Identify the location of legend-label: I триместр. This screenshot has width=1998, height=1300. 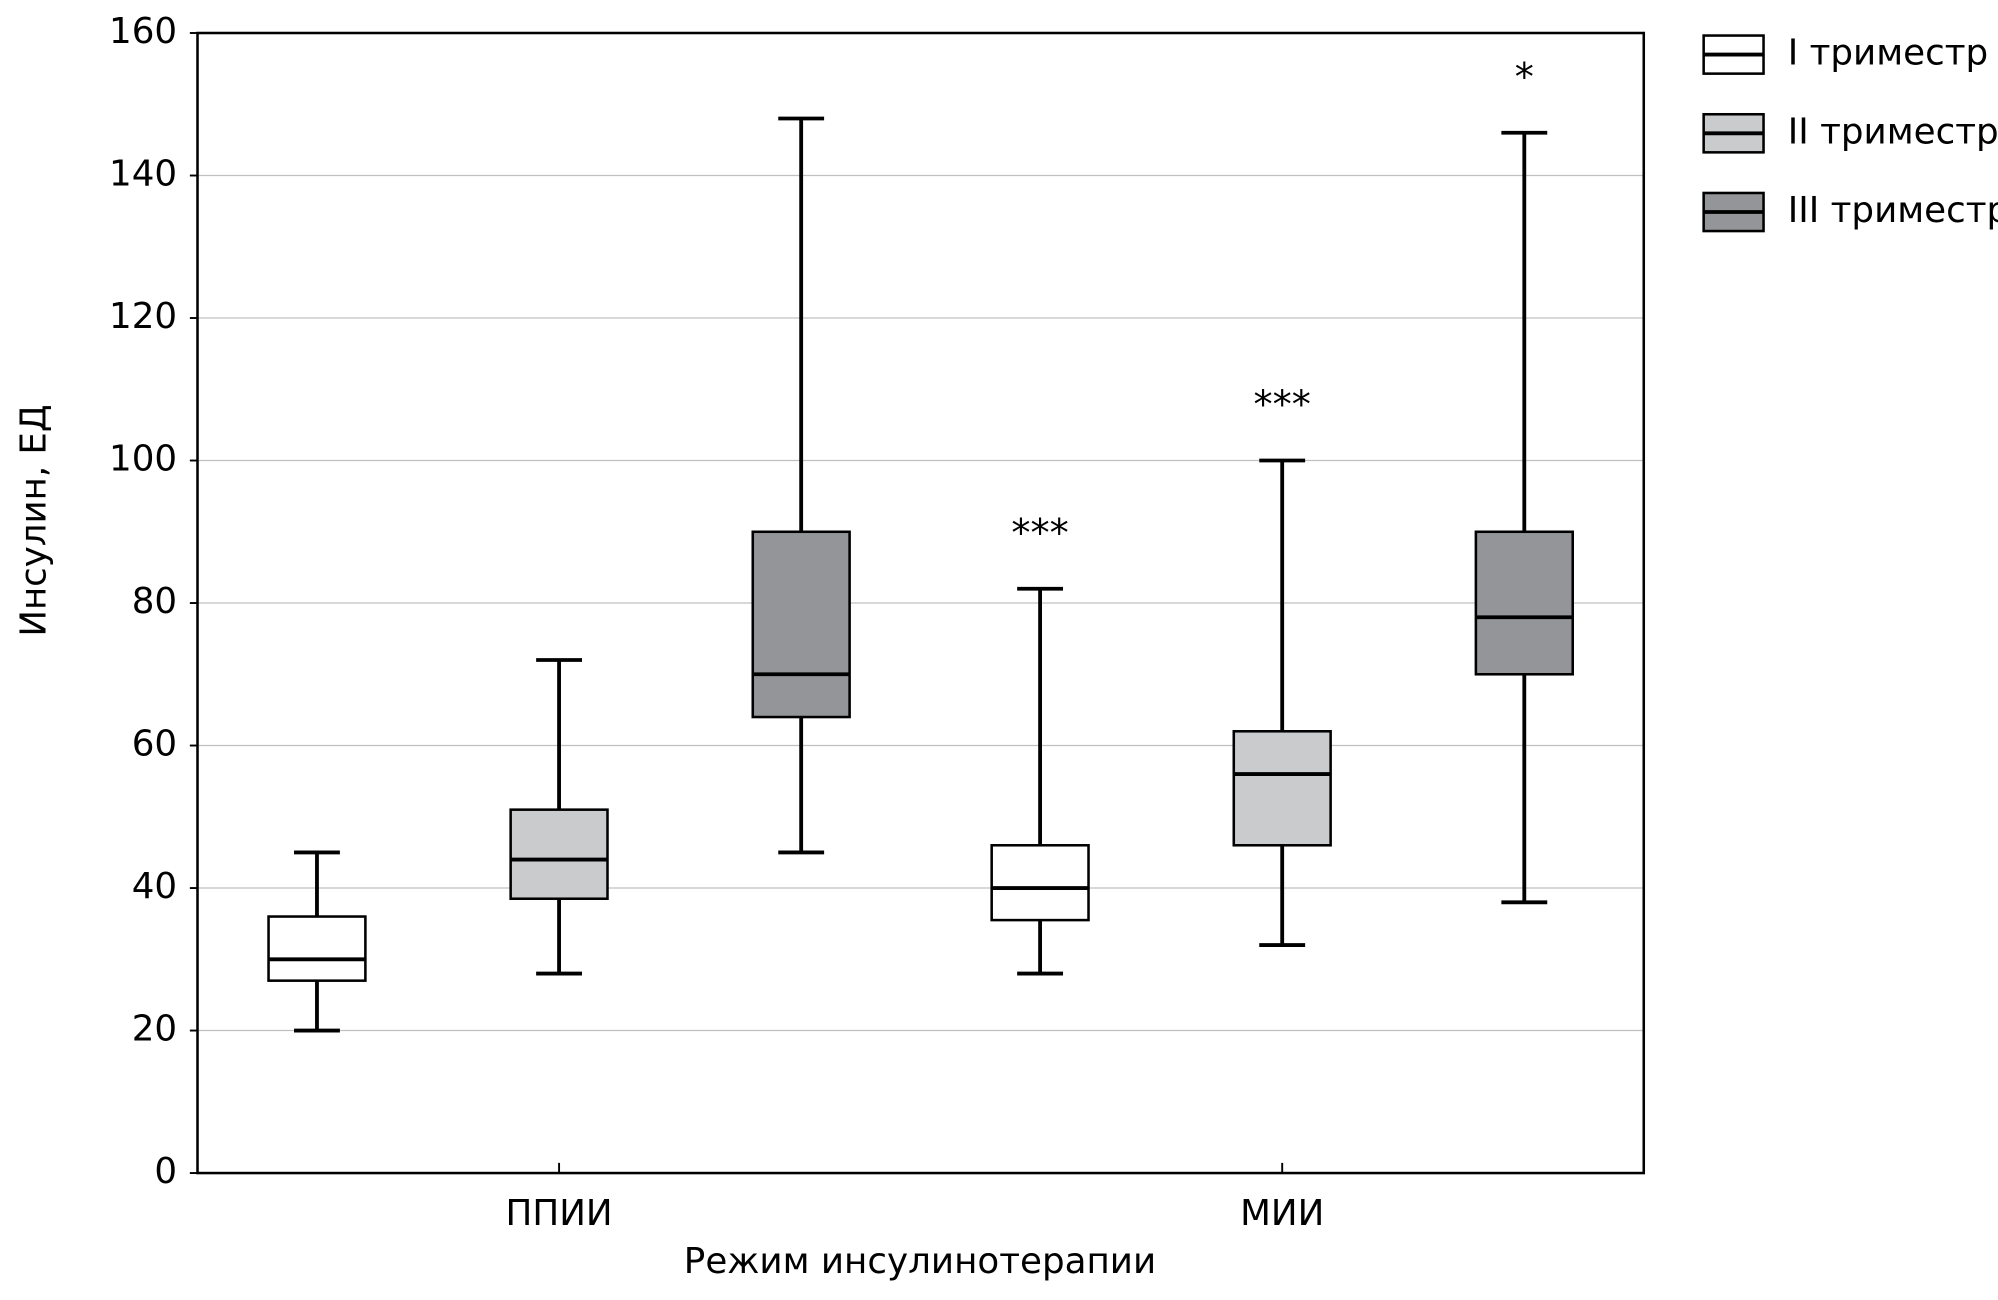
(1888, 53).